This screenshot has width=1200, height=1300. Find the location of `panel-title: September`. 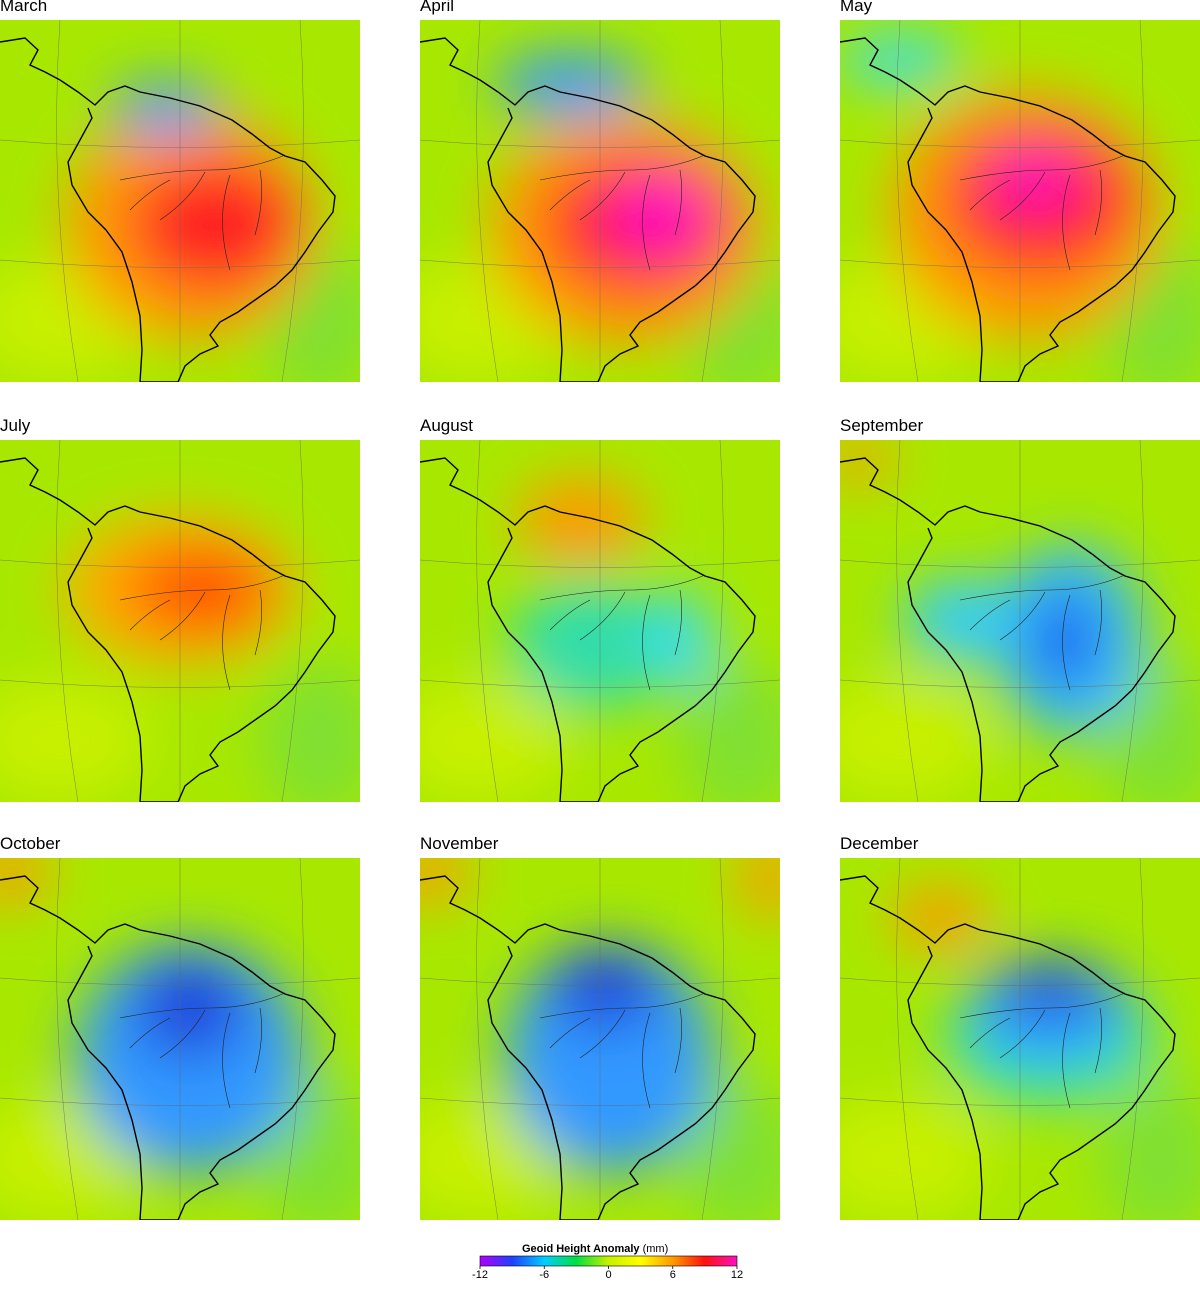

panel-title: September is located at coordinates (881, 425).